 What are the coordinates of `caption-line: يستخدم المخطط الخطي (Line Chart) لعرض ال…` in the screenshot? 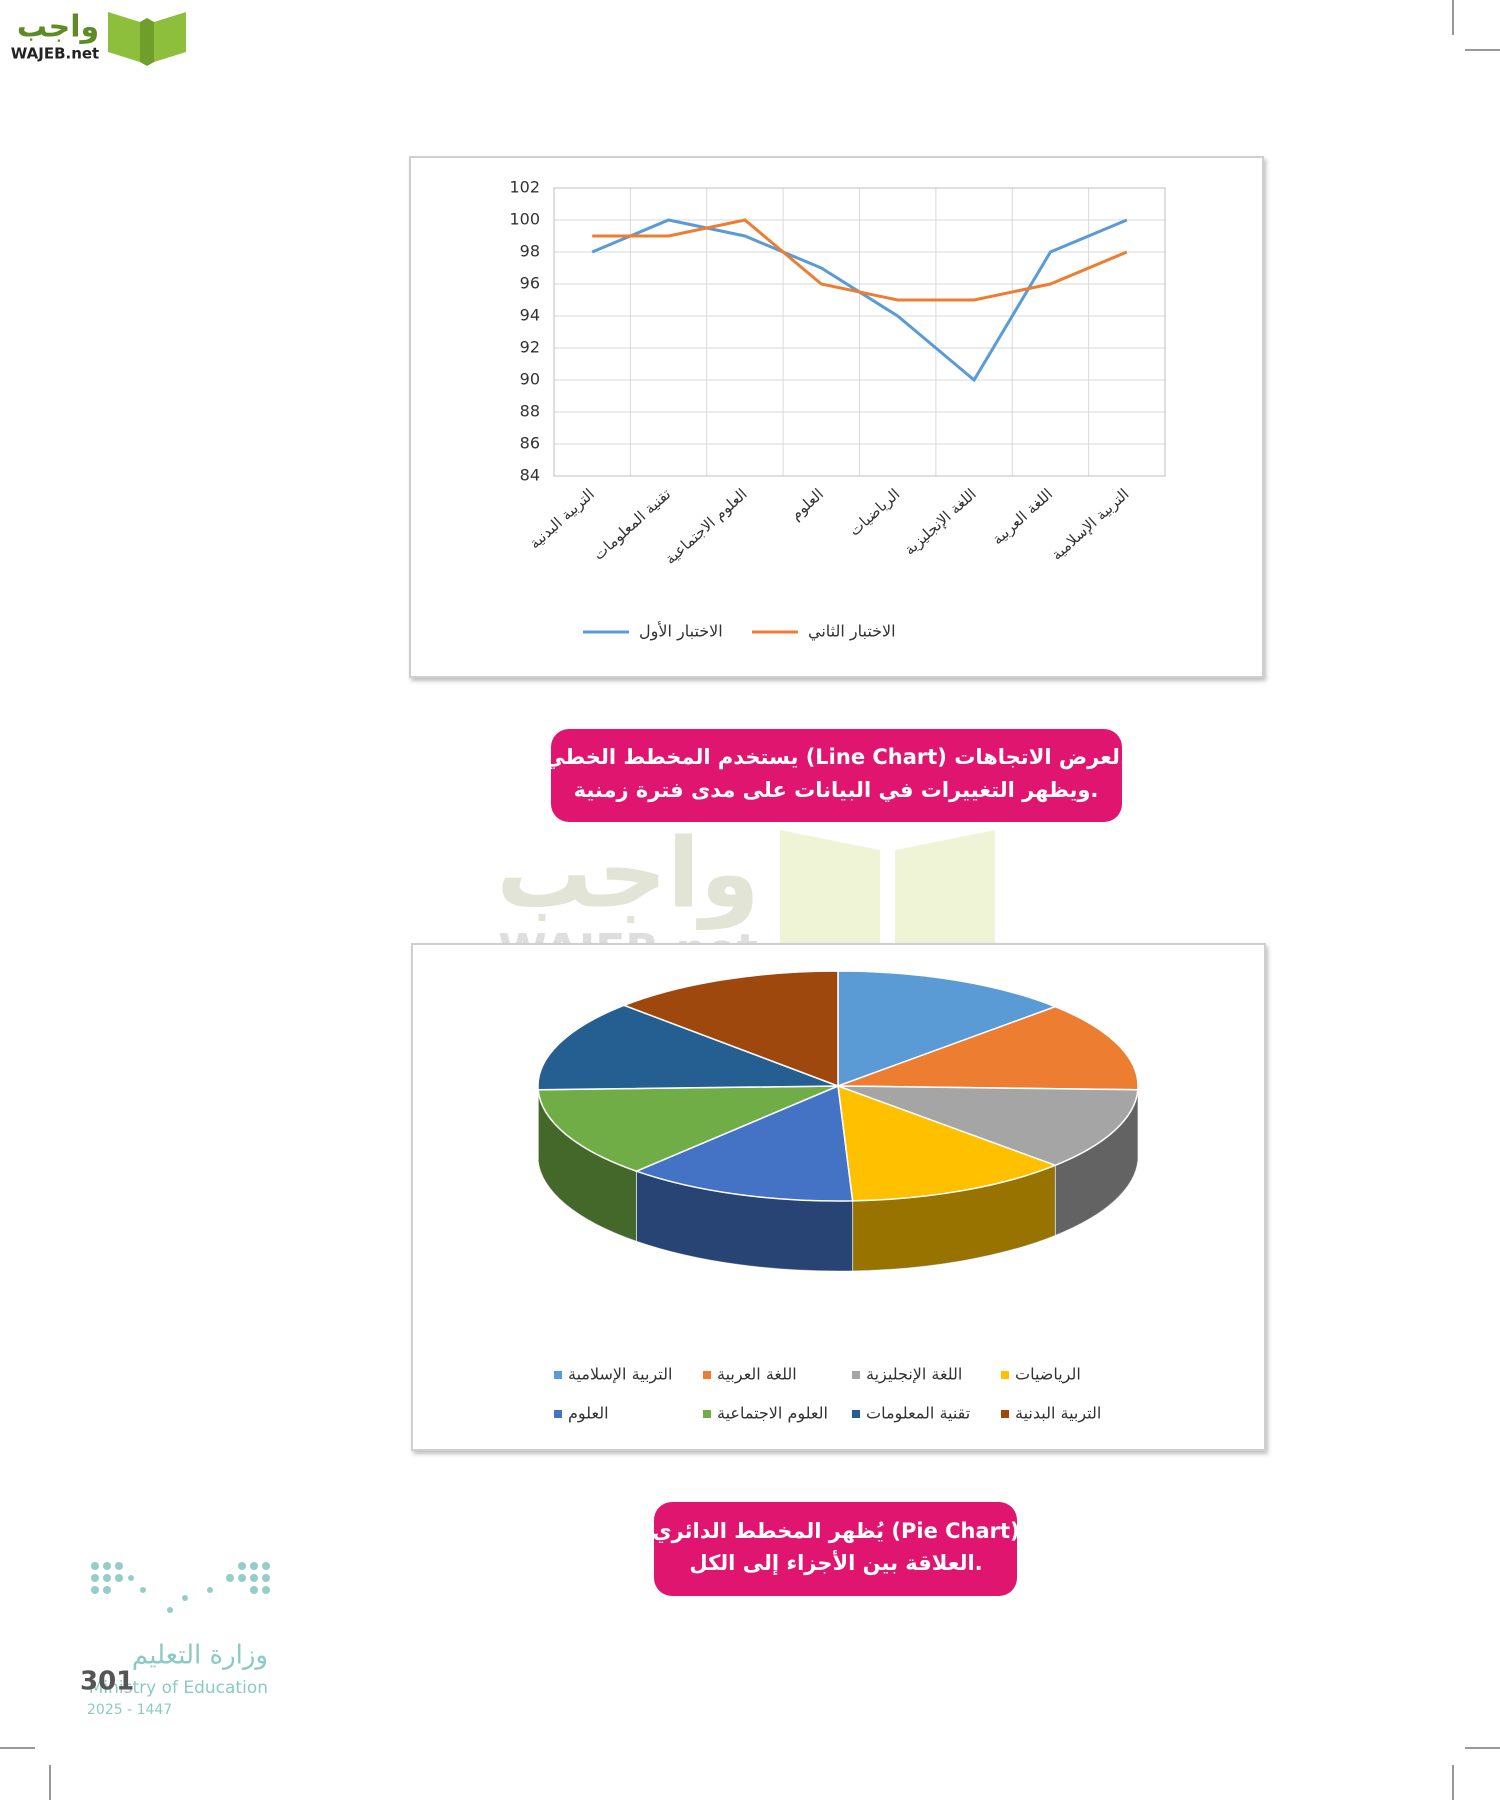 It's located at (836, 757).